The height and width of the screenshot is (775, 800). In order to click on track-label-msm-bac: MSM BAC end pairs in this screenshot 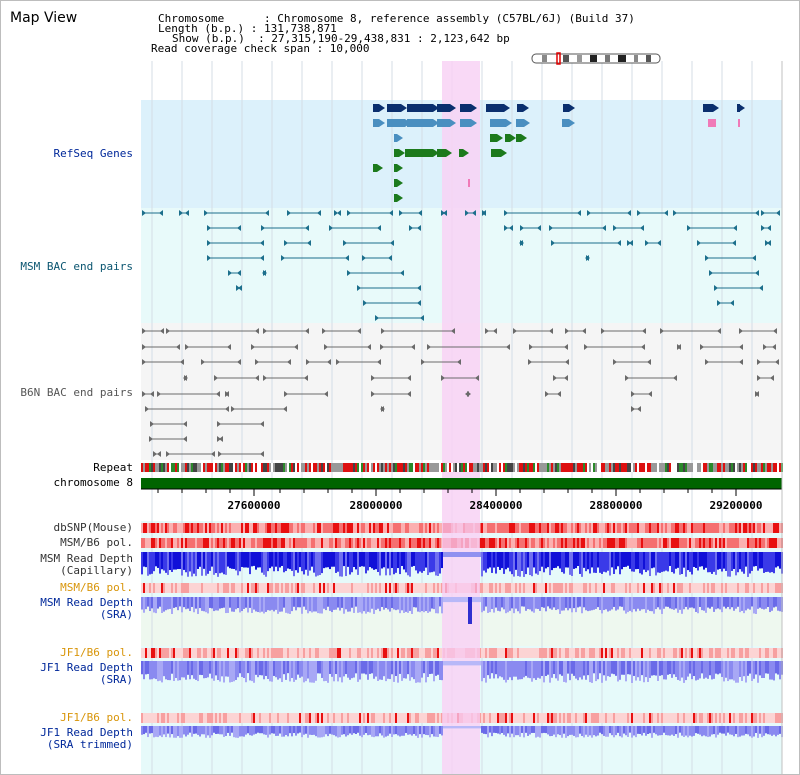, I will do `click(76, 266)`.